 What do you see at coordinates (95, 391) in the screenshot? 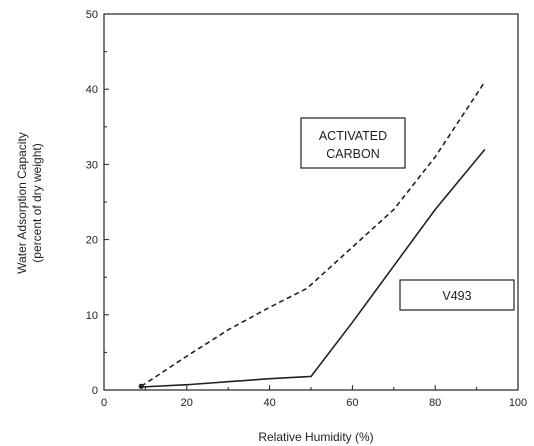
I see `y-tick-label: 0` at bounding box center [95, 391].